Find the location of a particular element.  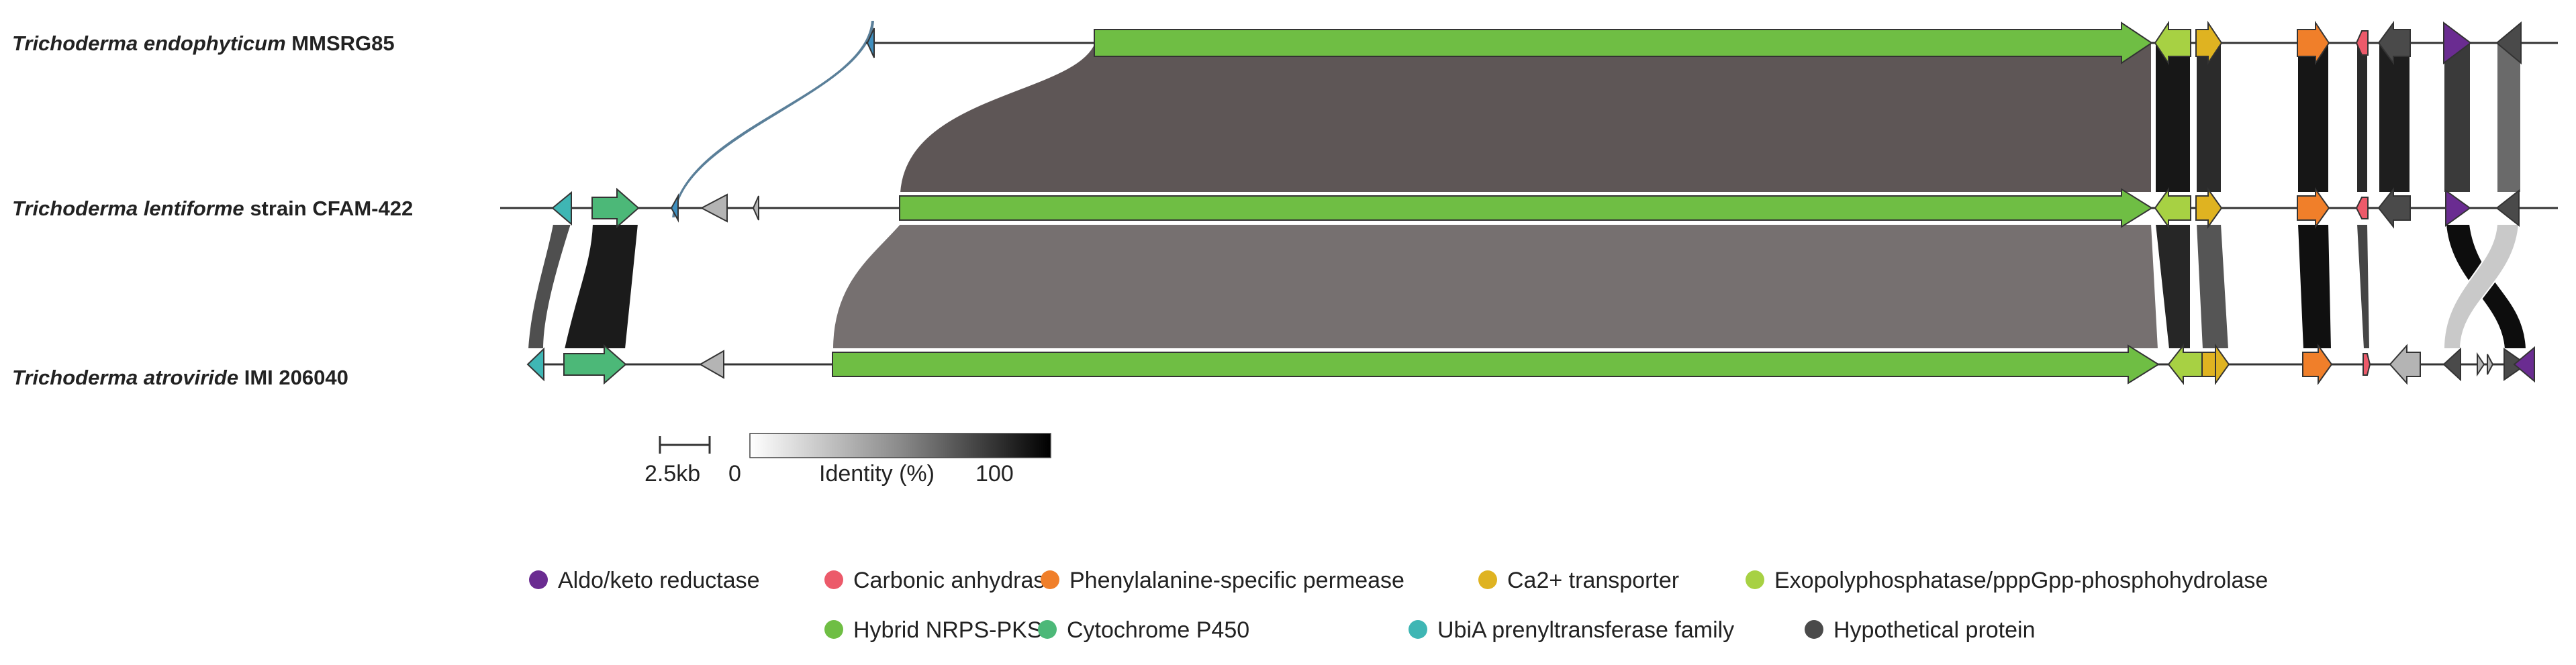

track-2-label: Trichoderma lentiforme strain CFAM-422 is located at coordinates (212, 208).